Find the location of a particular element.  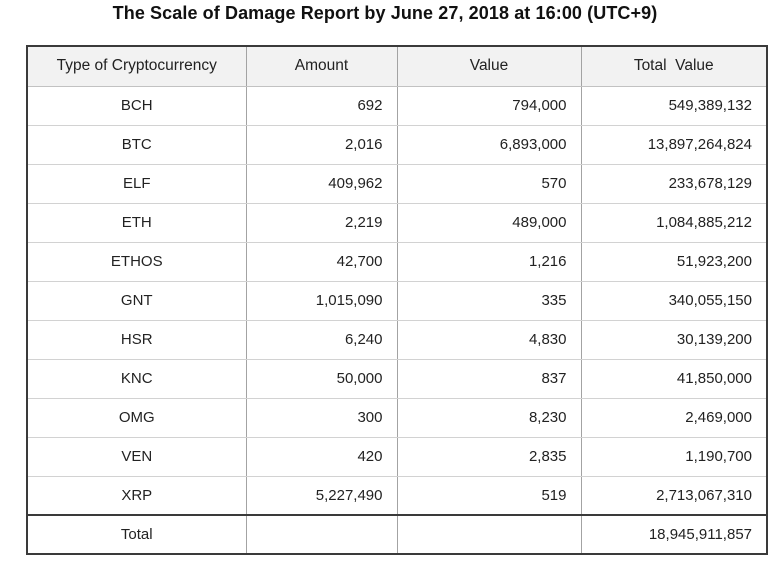

amount-cell: 409,962 is located at coordinates (322, 184).